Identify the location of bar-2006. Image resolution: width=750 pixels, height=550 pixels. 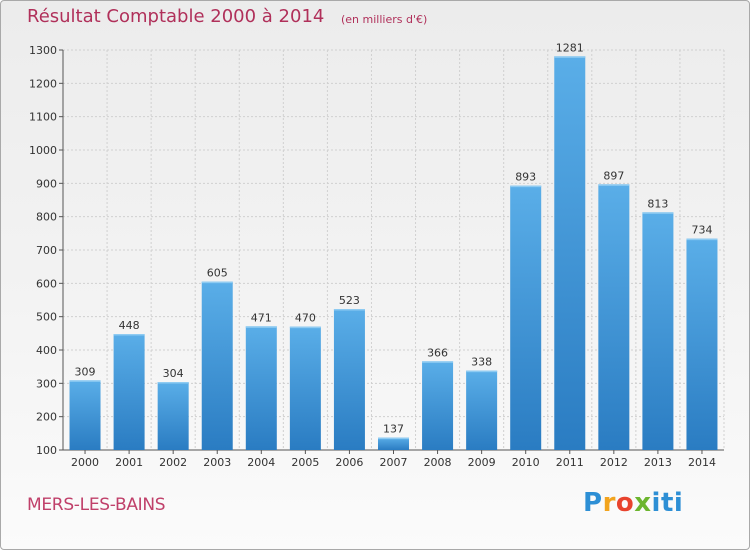
(349, 379).